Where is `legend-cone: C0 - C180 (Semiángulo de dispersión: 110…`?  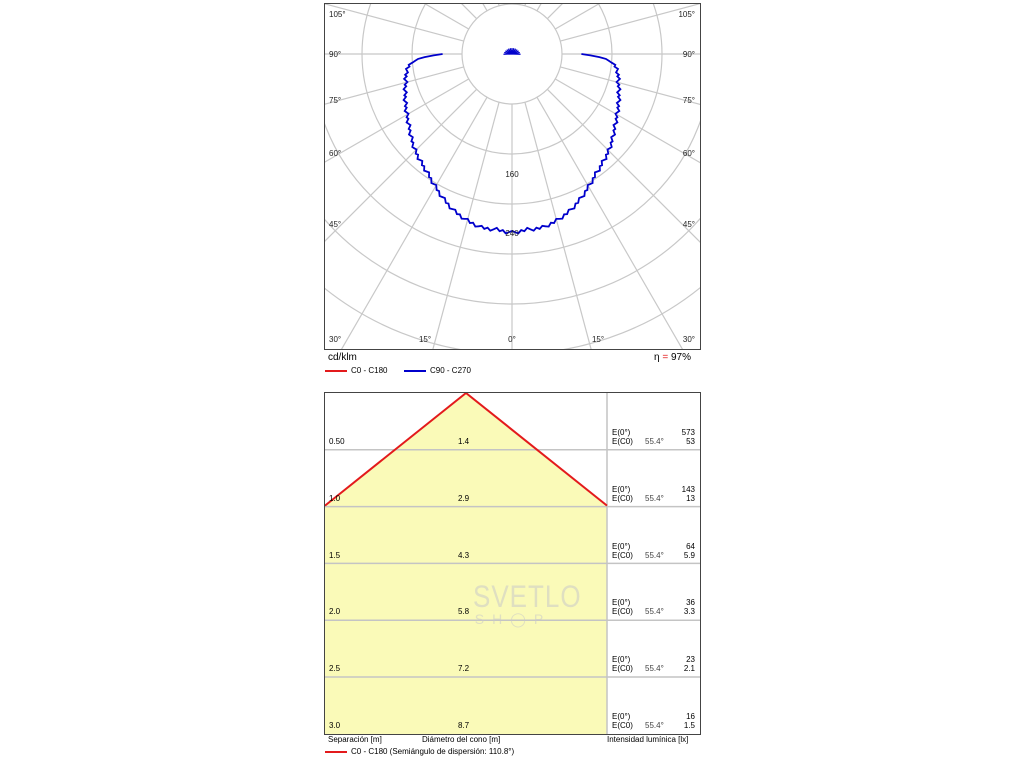
legend-cone: C0 - C180 (Semiángulo de dispersión: 110… is located at coordinates (419, 752).